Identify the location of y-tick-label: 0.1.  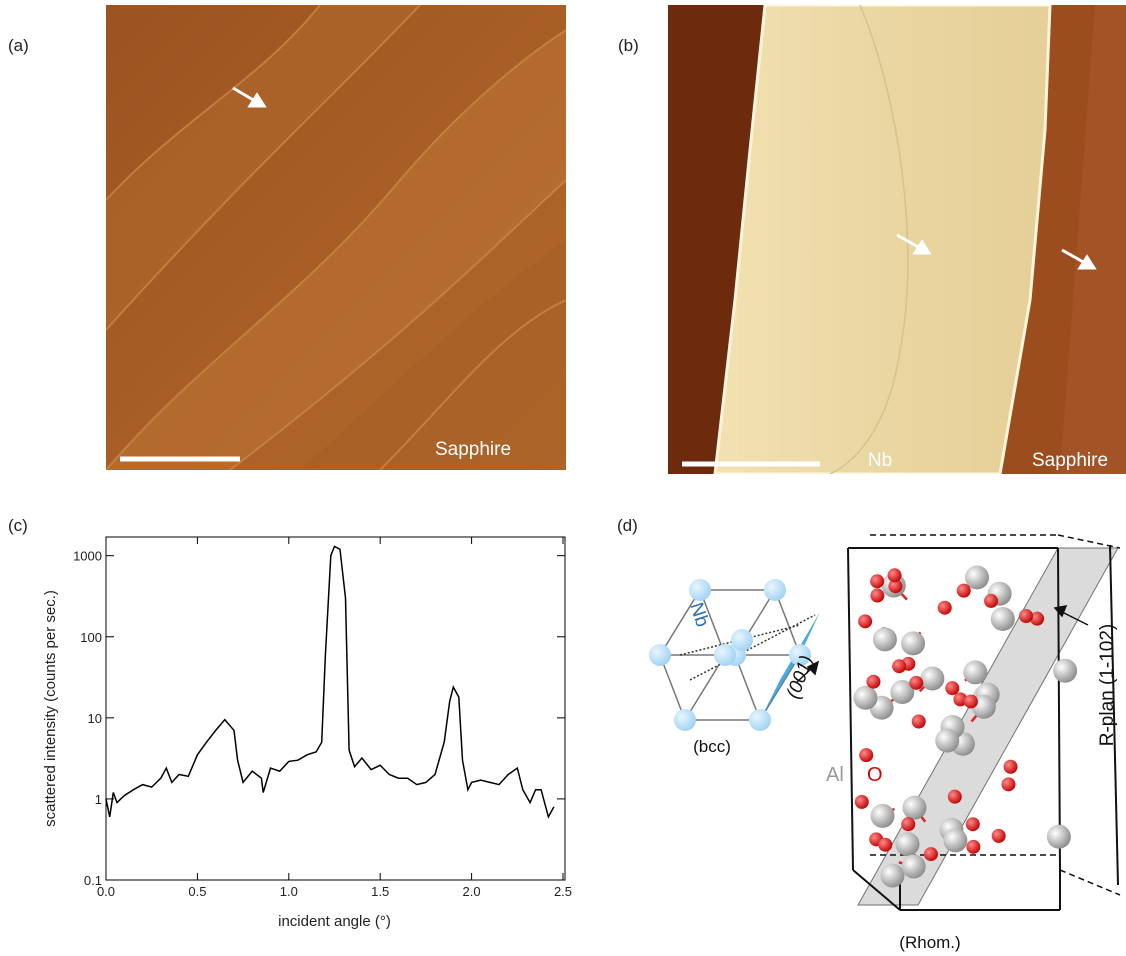
(93, 880).